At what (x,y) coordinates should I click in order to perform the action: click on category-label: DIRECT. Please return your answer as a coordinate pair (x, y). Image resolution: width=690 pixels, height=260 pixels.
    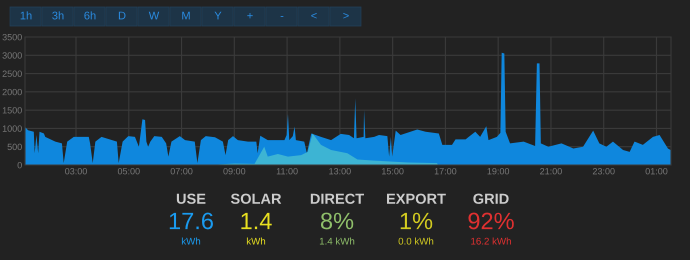
    Looking at the image, I should click on (337, 199).